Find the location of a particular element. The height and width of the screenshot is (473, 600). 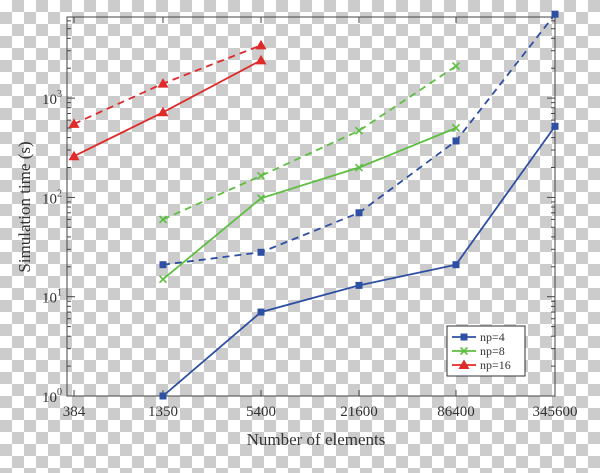

y-axis-label: Simulation time (s) is located at coordinates (24, 206).